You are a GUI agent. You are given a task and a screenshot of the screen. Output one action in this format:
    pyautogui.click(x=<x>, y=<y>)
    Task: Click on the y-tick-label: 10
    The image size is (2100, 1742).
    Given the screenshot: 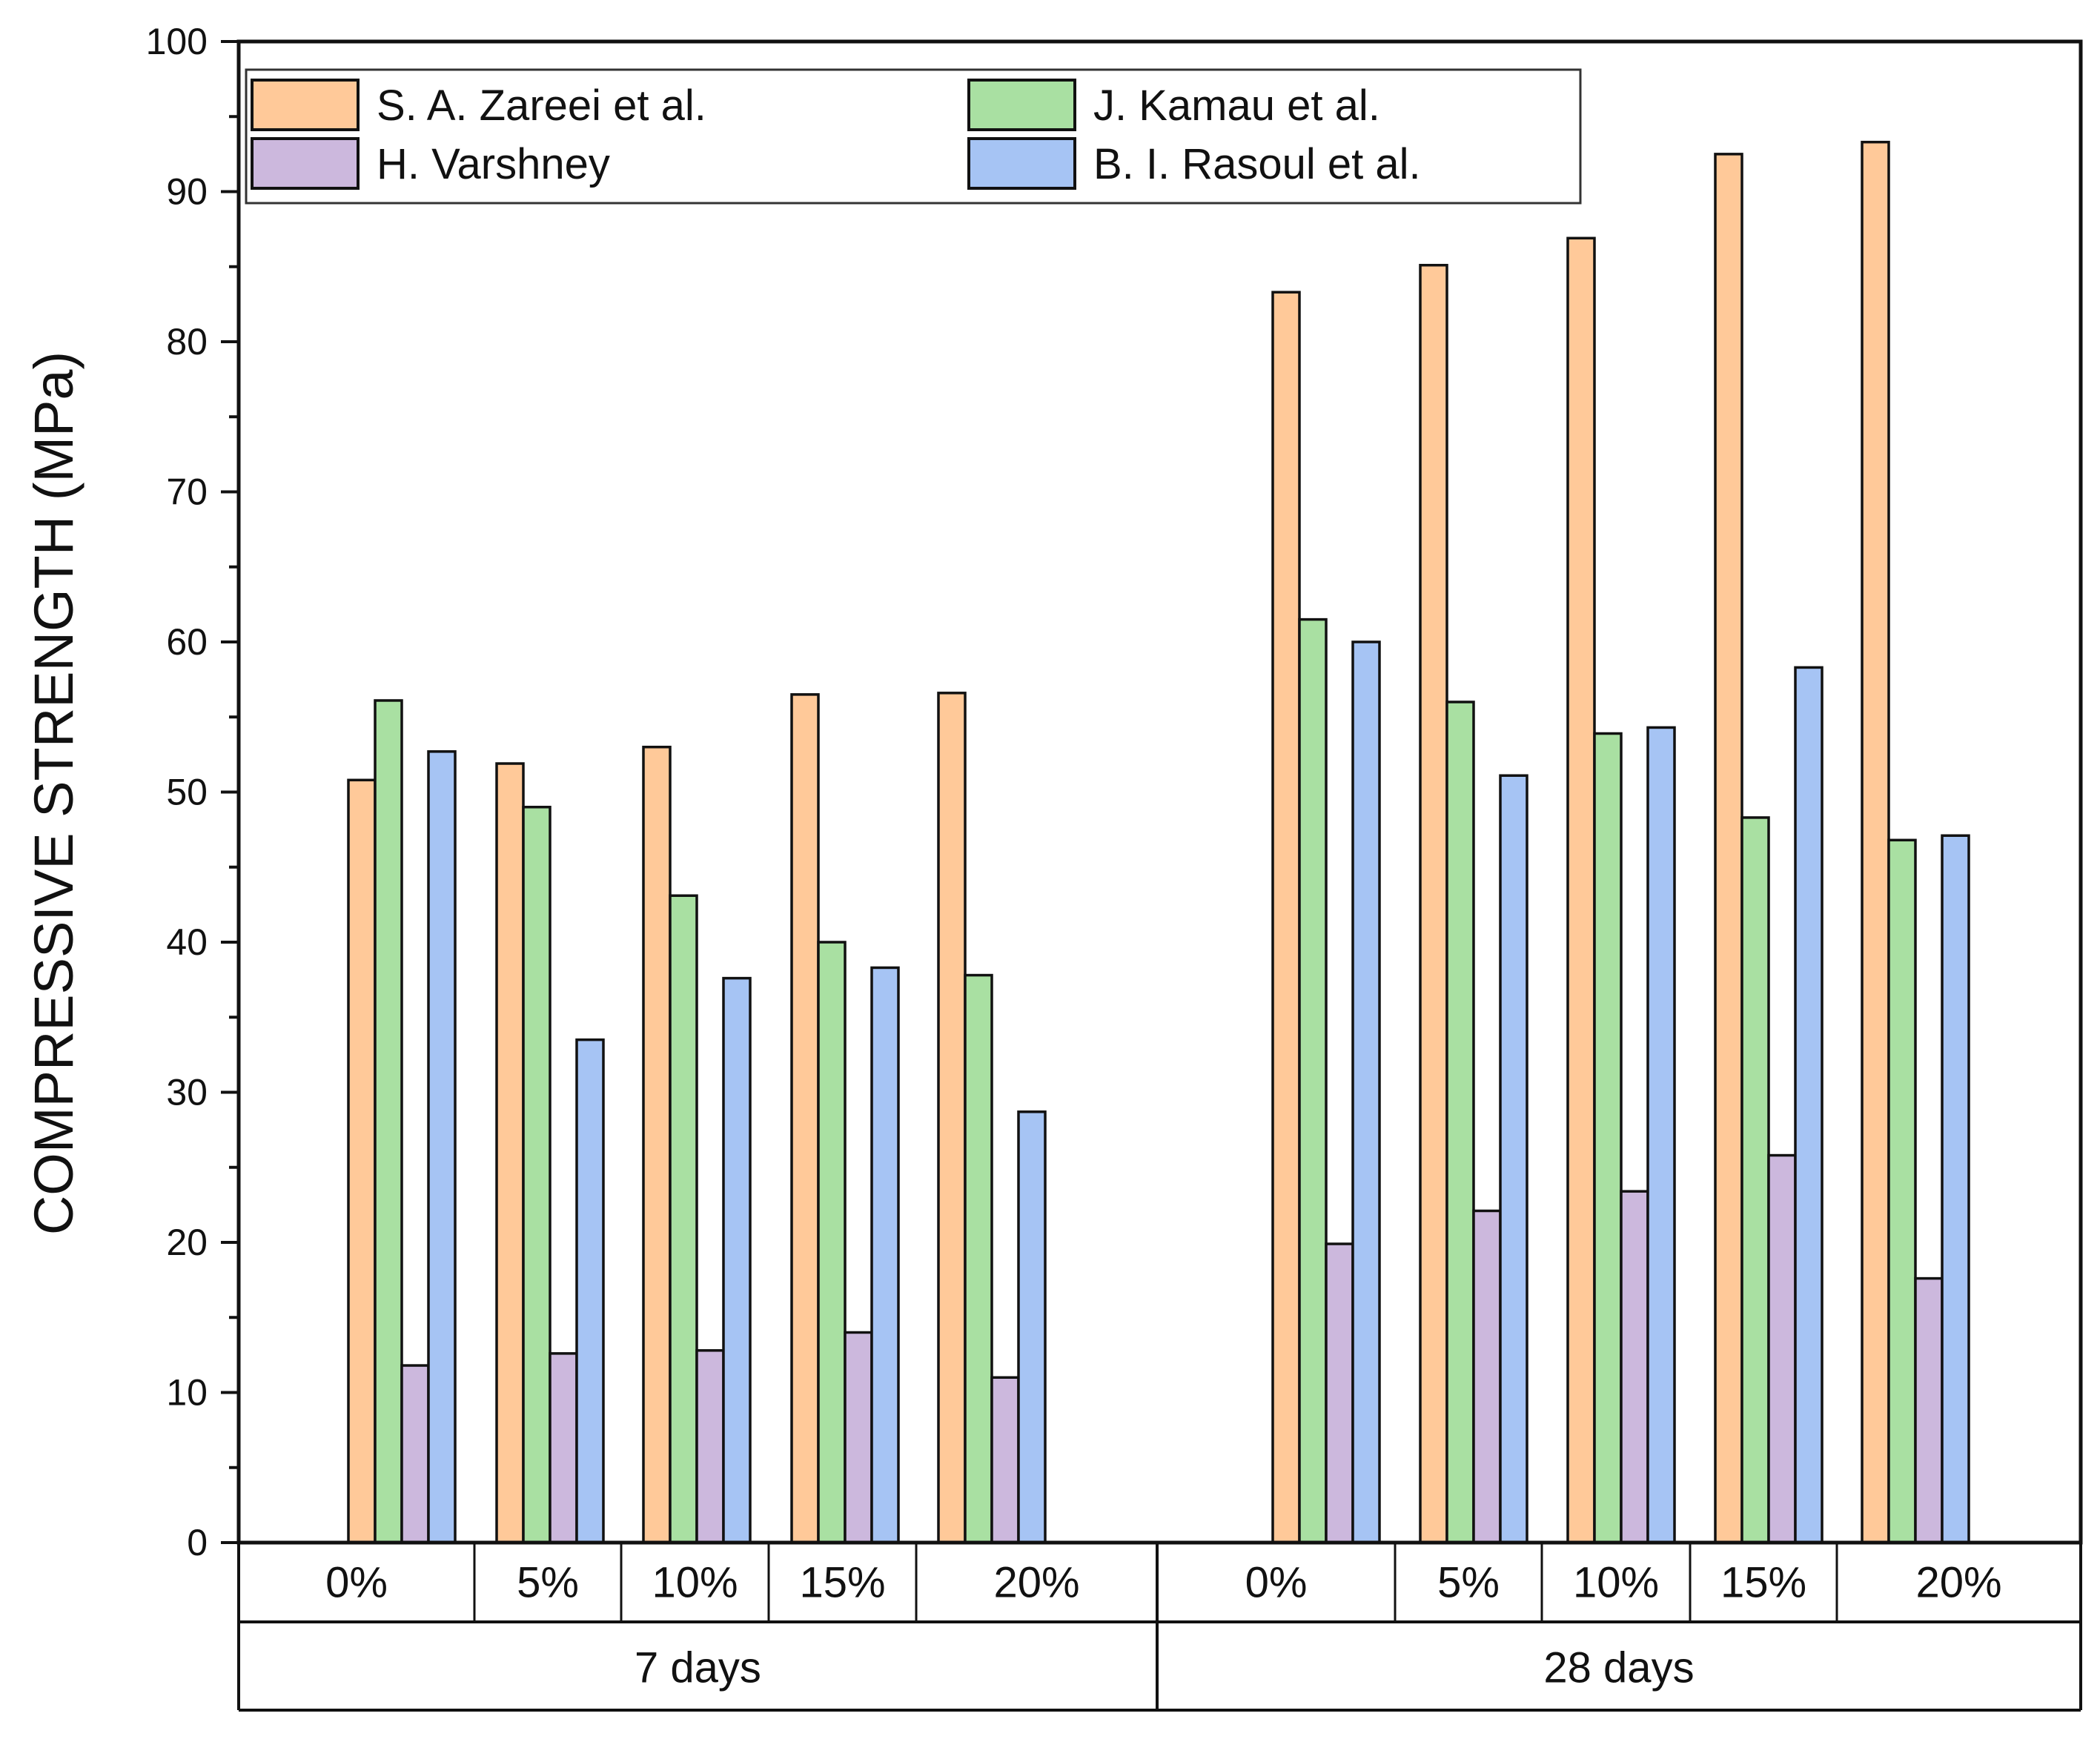 What is the action you would take?
    pyautogui.click(x=187, y=1393)
    